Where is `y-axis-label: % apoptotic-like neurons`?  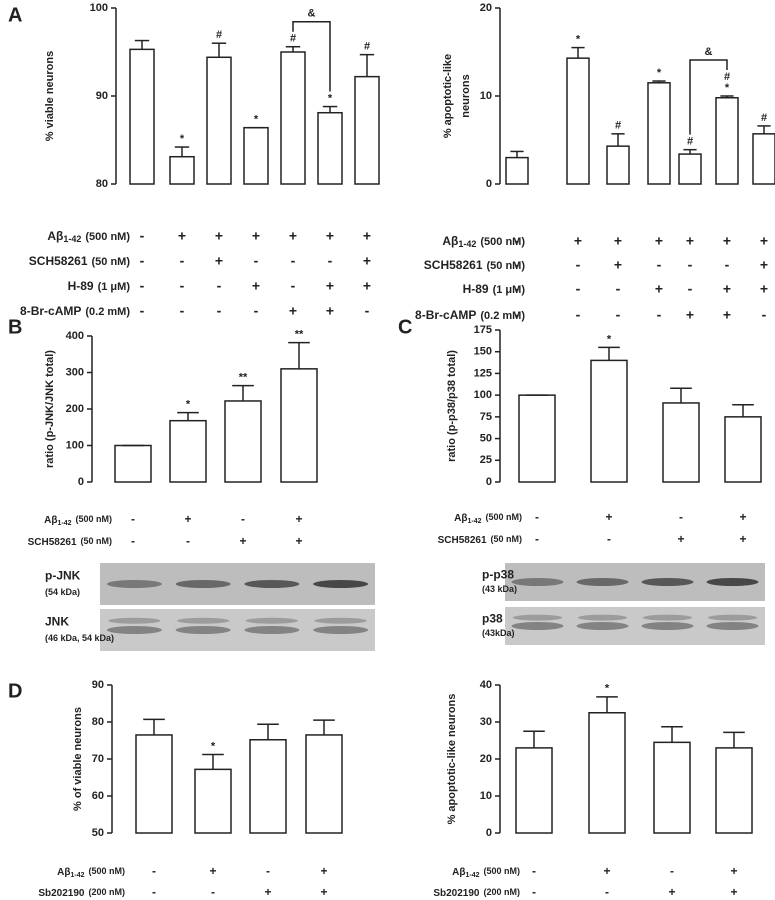 y-axis-label: % apoptotic-like neurons is located at coordinates (452, 759).